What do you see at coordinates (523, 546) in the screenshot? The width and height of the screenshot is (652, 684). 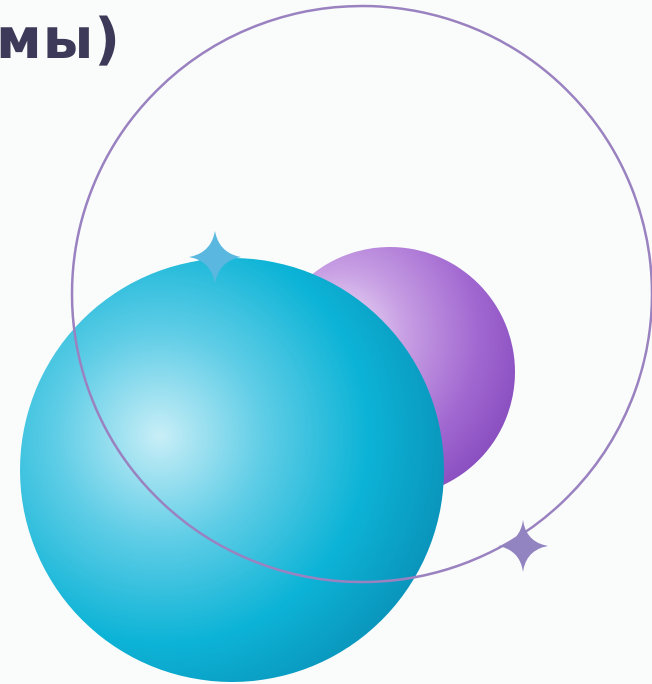 I see `purple-sparkle-icon` at bounding box center [523, 546].